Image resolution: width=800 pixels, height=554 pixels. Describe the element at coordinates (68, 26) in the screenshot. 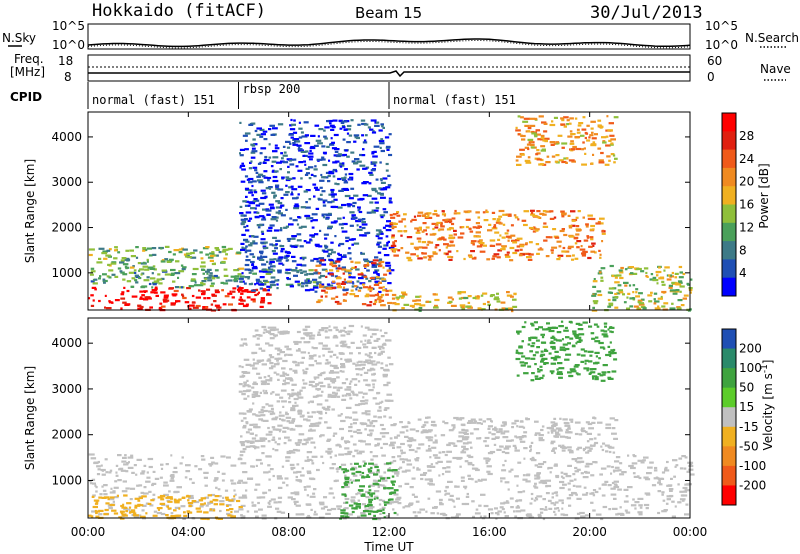

I see `noise-left-tick-top: 10^5` at that location.